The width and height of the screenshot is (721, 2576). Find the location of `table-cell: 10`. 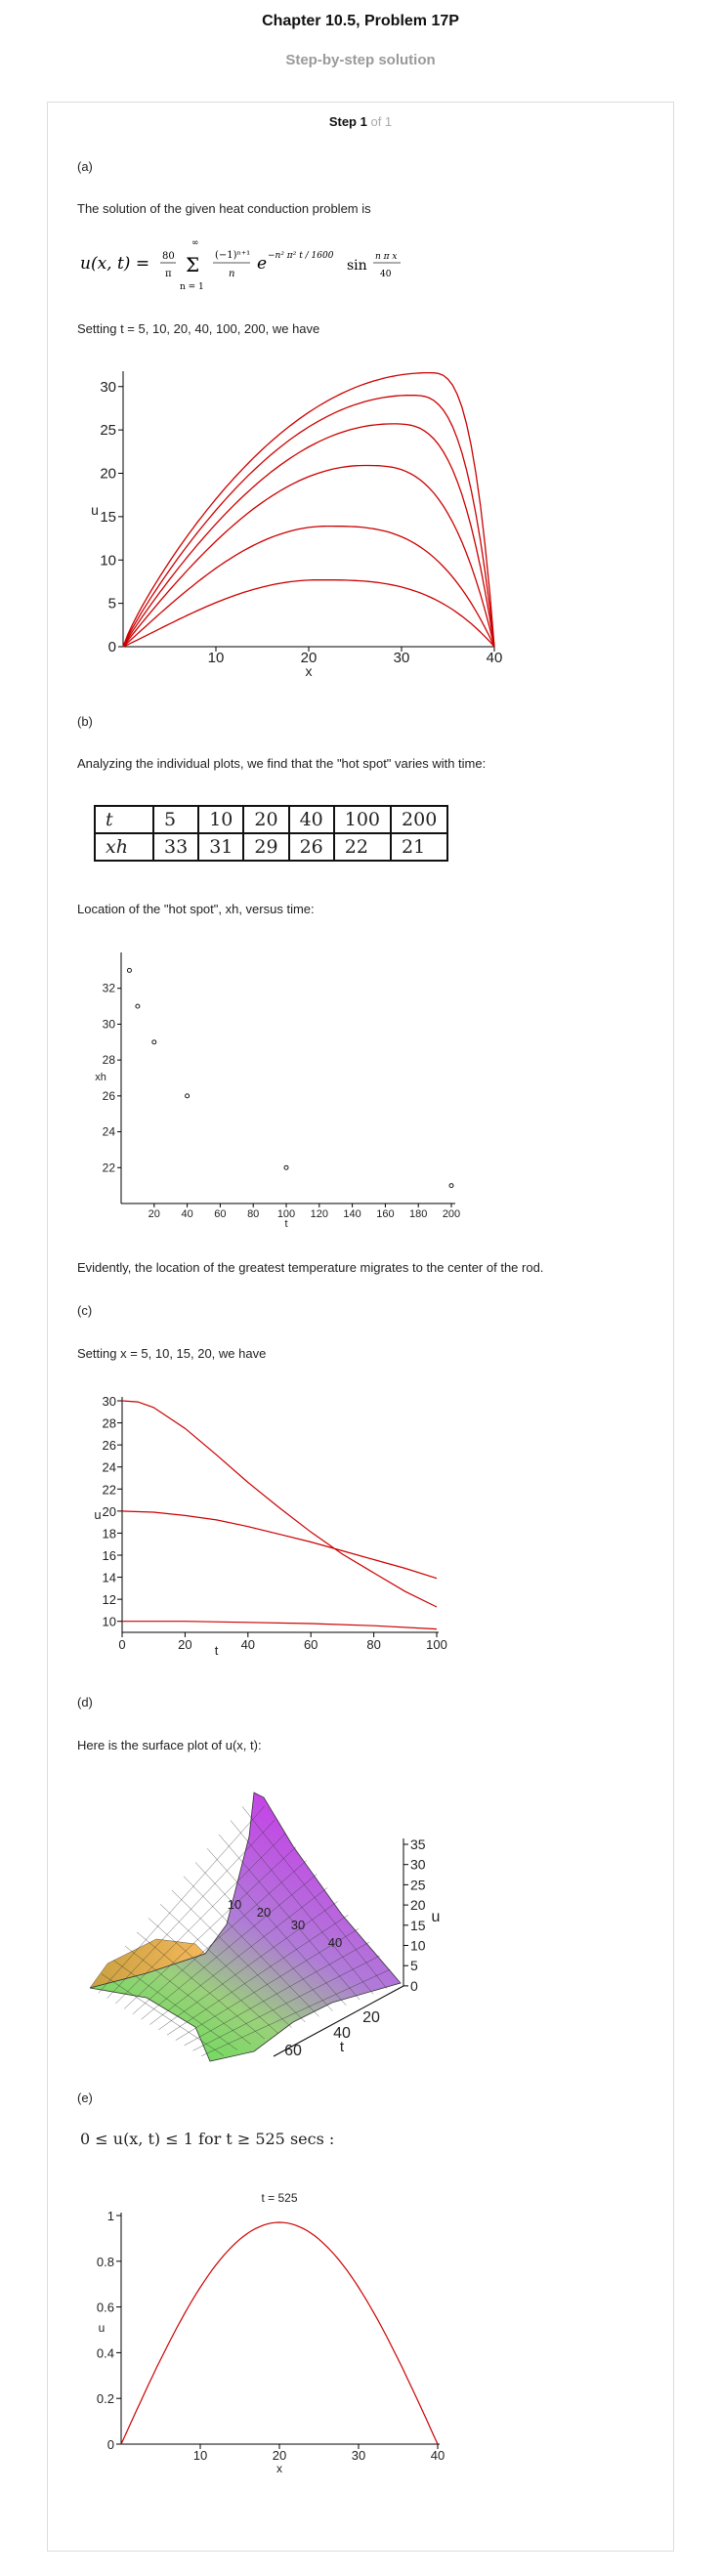

table-cell: 10 is located at coordinates (221, 819).